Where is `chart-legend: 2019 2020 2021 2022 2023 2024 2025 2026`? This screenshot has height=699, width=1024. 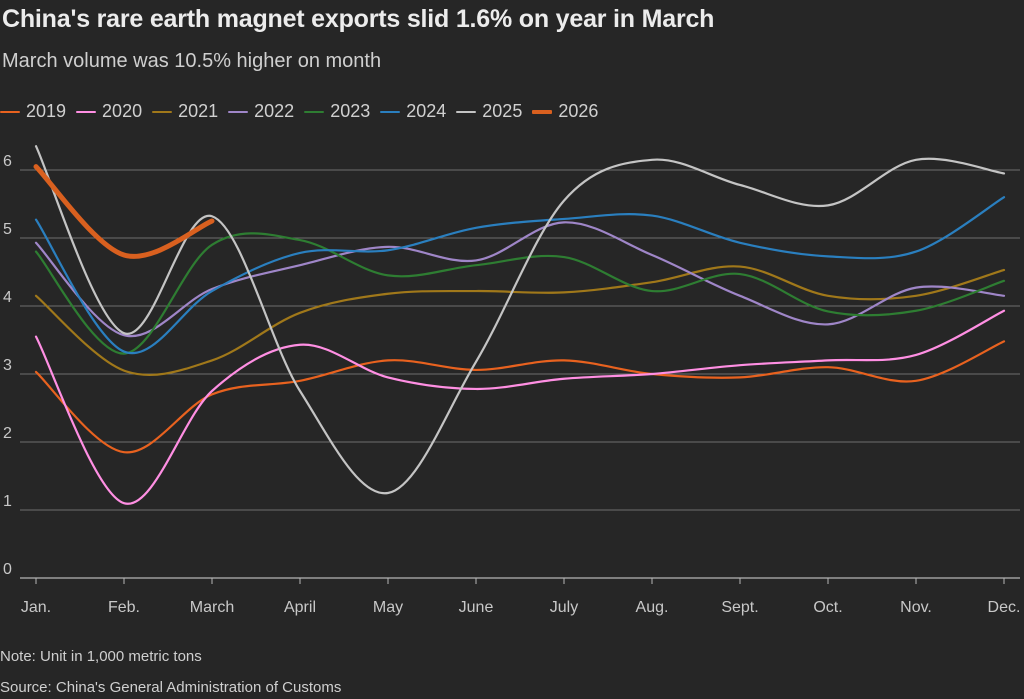 chart-legend: 2019 2020 2021 2022 2023 2024 2025 2026 is located at coordinates (304, 111).